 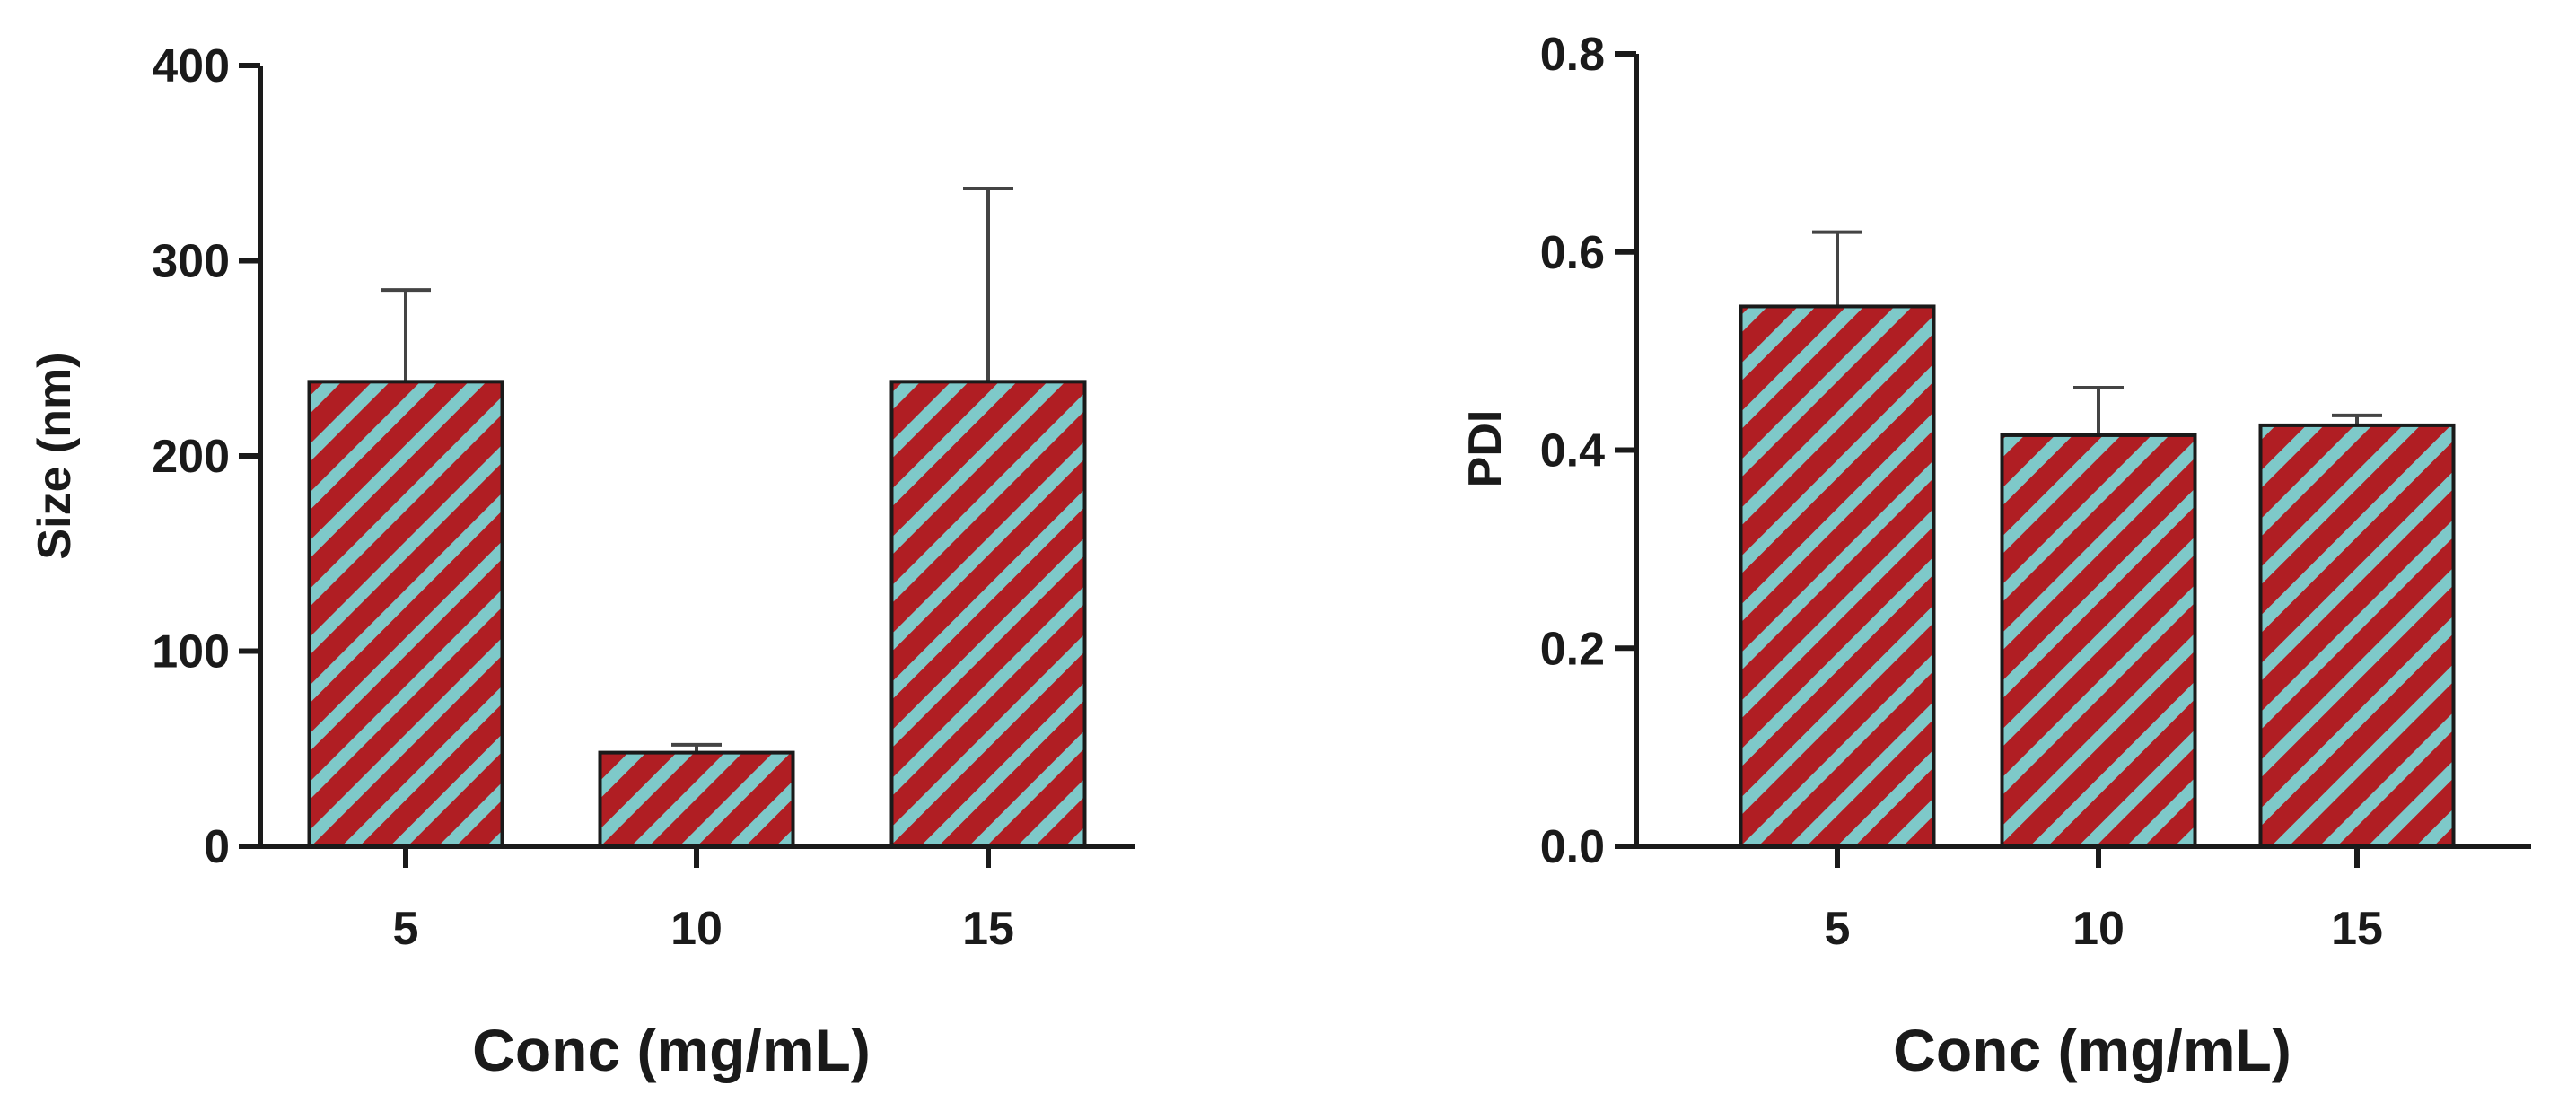 I want to click on y-tick-label: 200, so click(x=191, y=457).